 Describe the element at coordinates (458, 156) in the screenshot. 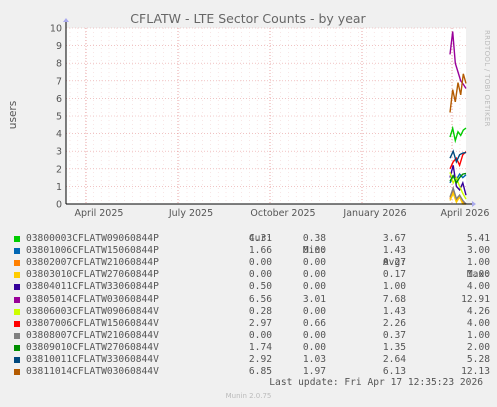

I see `series-line-03810011CFLATW33060844V` at that location.